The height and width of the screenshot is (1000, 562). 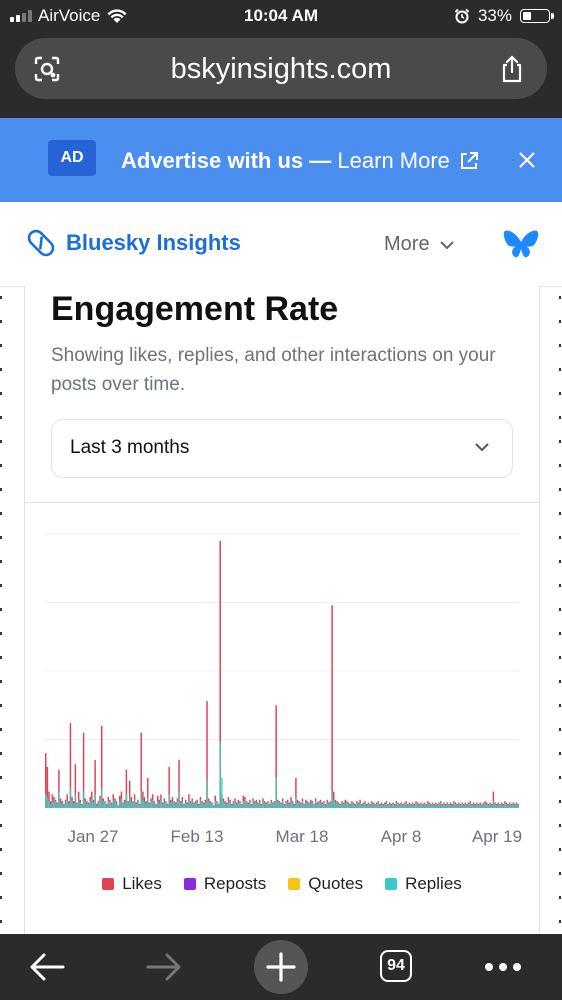 What do you see at coordinates (469, 160) in the screenshot?
I see `external-link-icon` at bounding box center [469, 160].